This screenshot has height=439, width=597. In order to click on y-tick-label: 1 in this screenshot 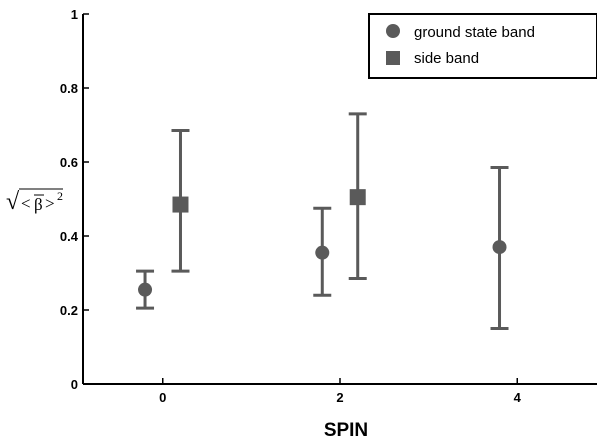, I will do `click(74, 14)`.